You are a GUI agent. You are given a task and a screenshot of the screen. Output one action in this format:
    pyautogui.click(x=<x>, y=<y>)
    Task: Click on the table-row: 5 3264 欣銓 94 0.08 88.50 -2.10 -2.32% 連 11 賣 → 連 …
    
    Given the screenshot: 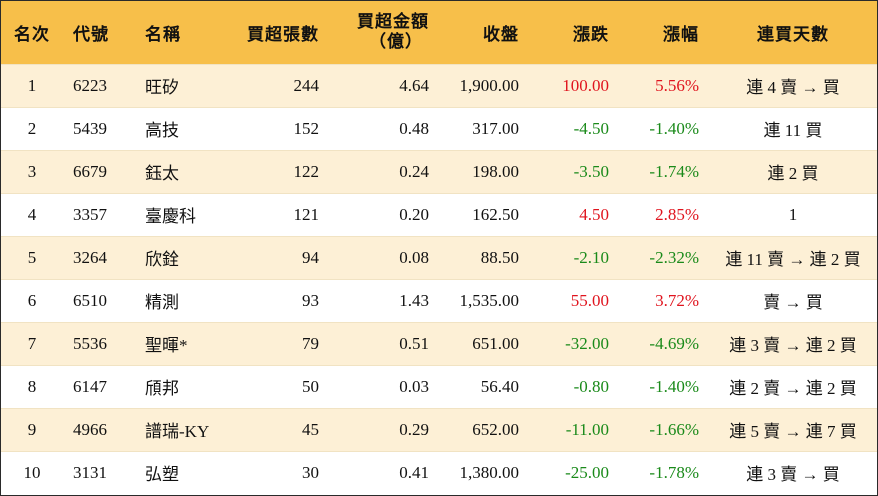 What is the action you would take?
    pyautogui.click(x=439, y=257)
    